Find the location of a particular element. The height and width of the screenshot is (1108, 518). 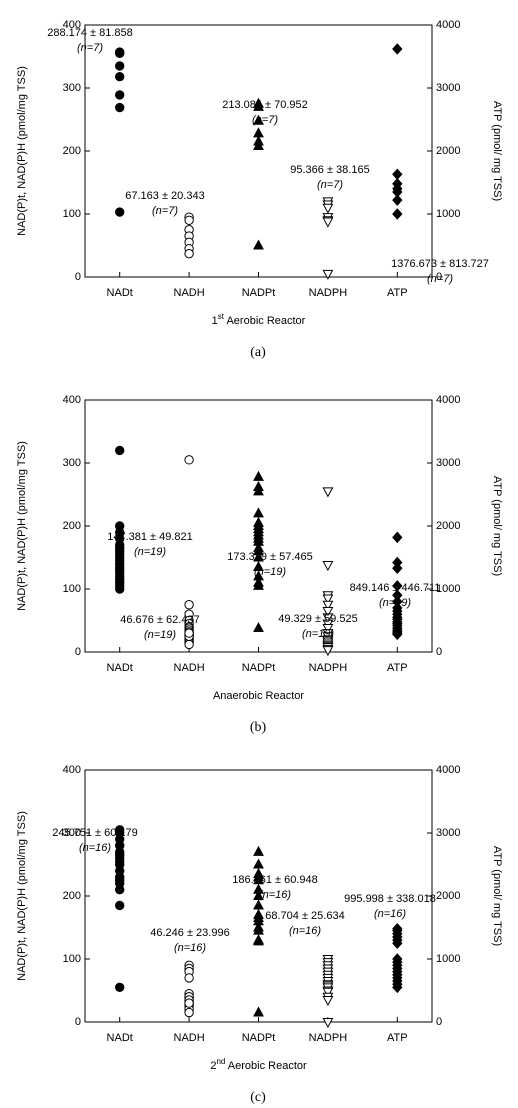

x-axis-label: 2nd Aerobic Reactor is located at coordinates (258, 1064).